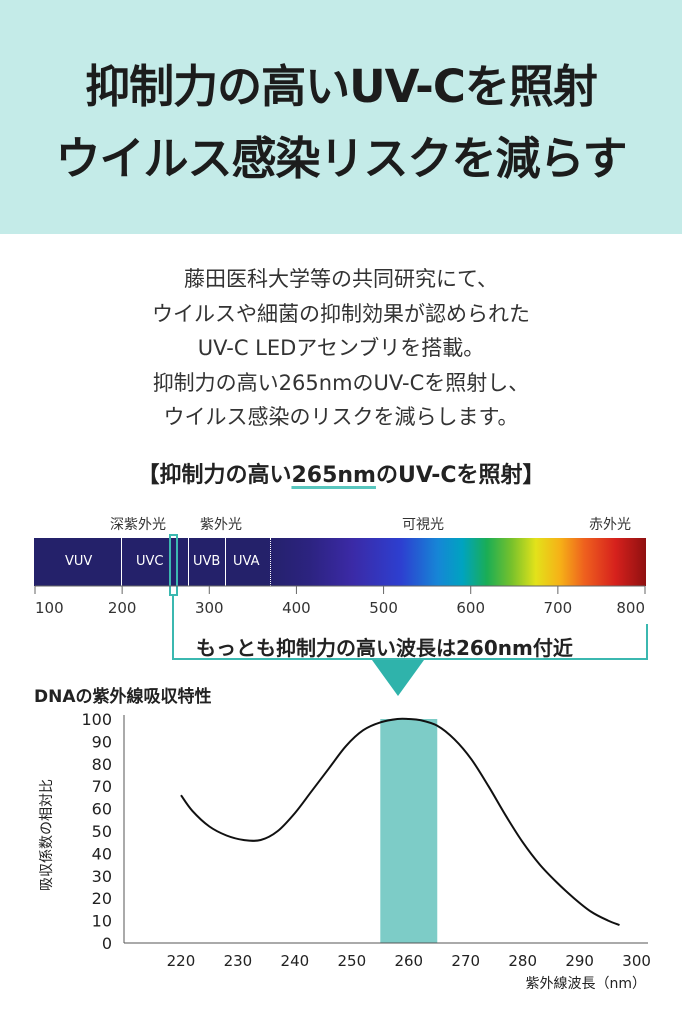 This screenshot has width=682, height=1024. I want to click on label-deep-uv: 深紫外光, so click(138, 525).